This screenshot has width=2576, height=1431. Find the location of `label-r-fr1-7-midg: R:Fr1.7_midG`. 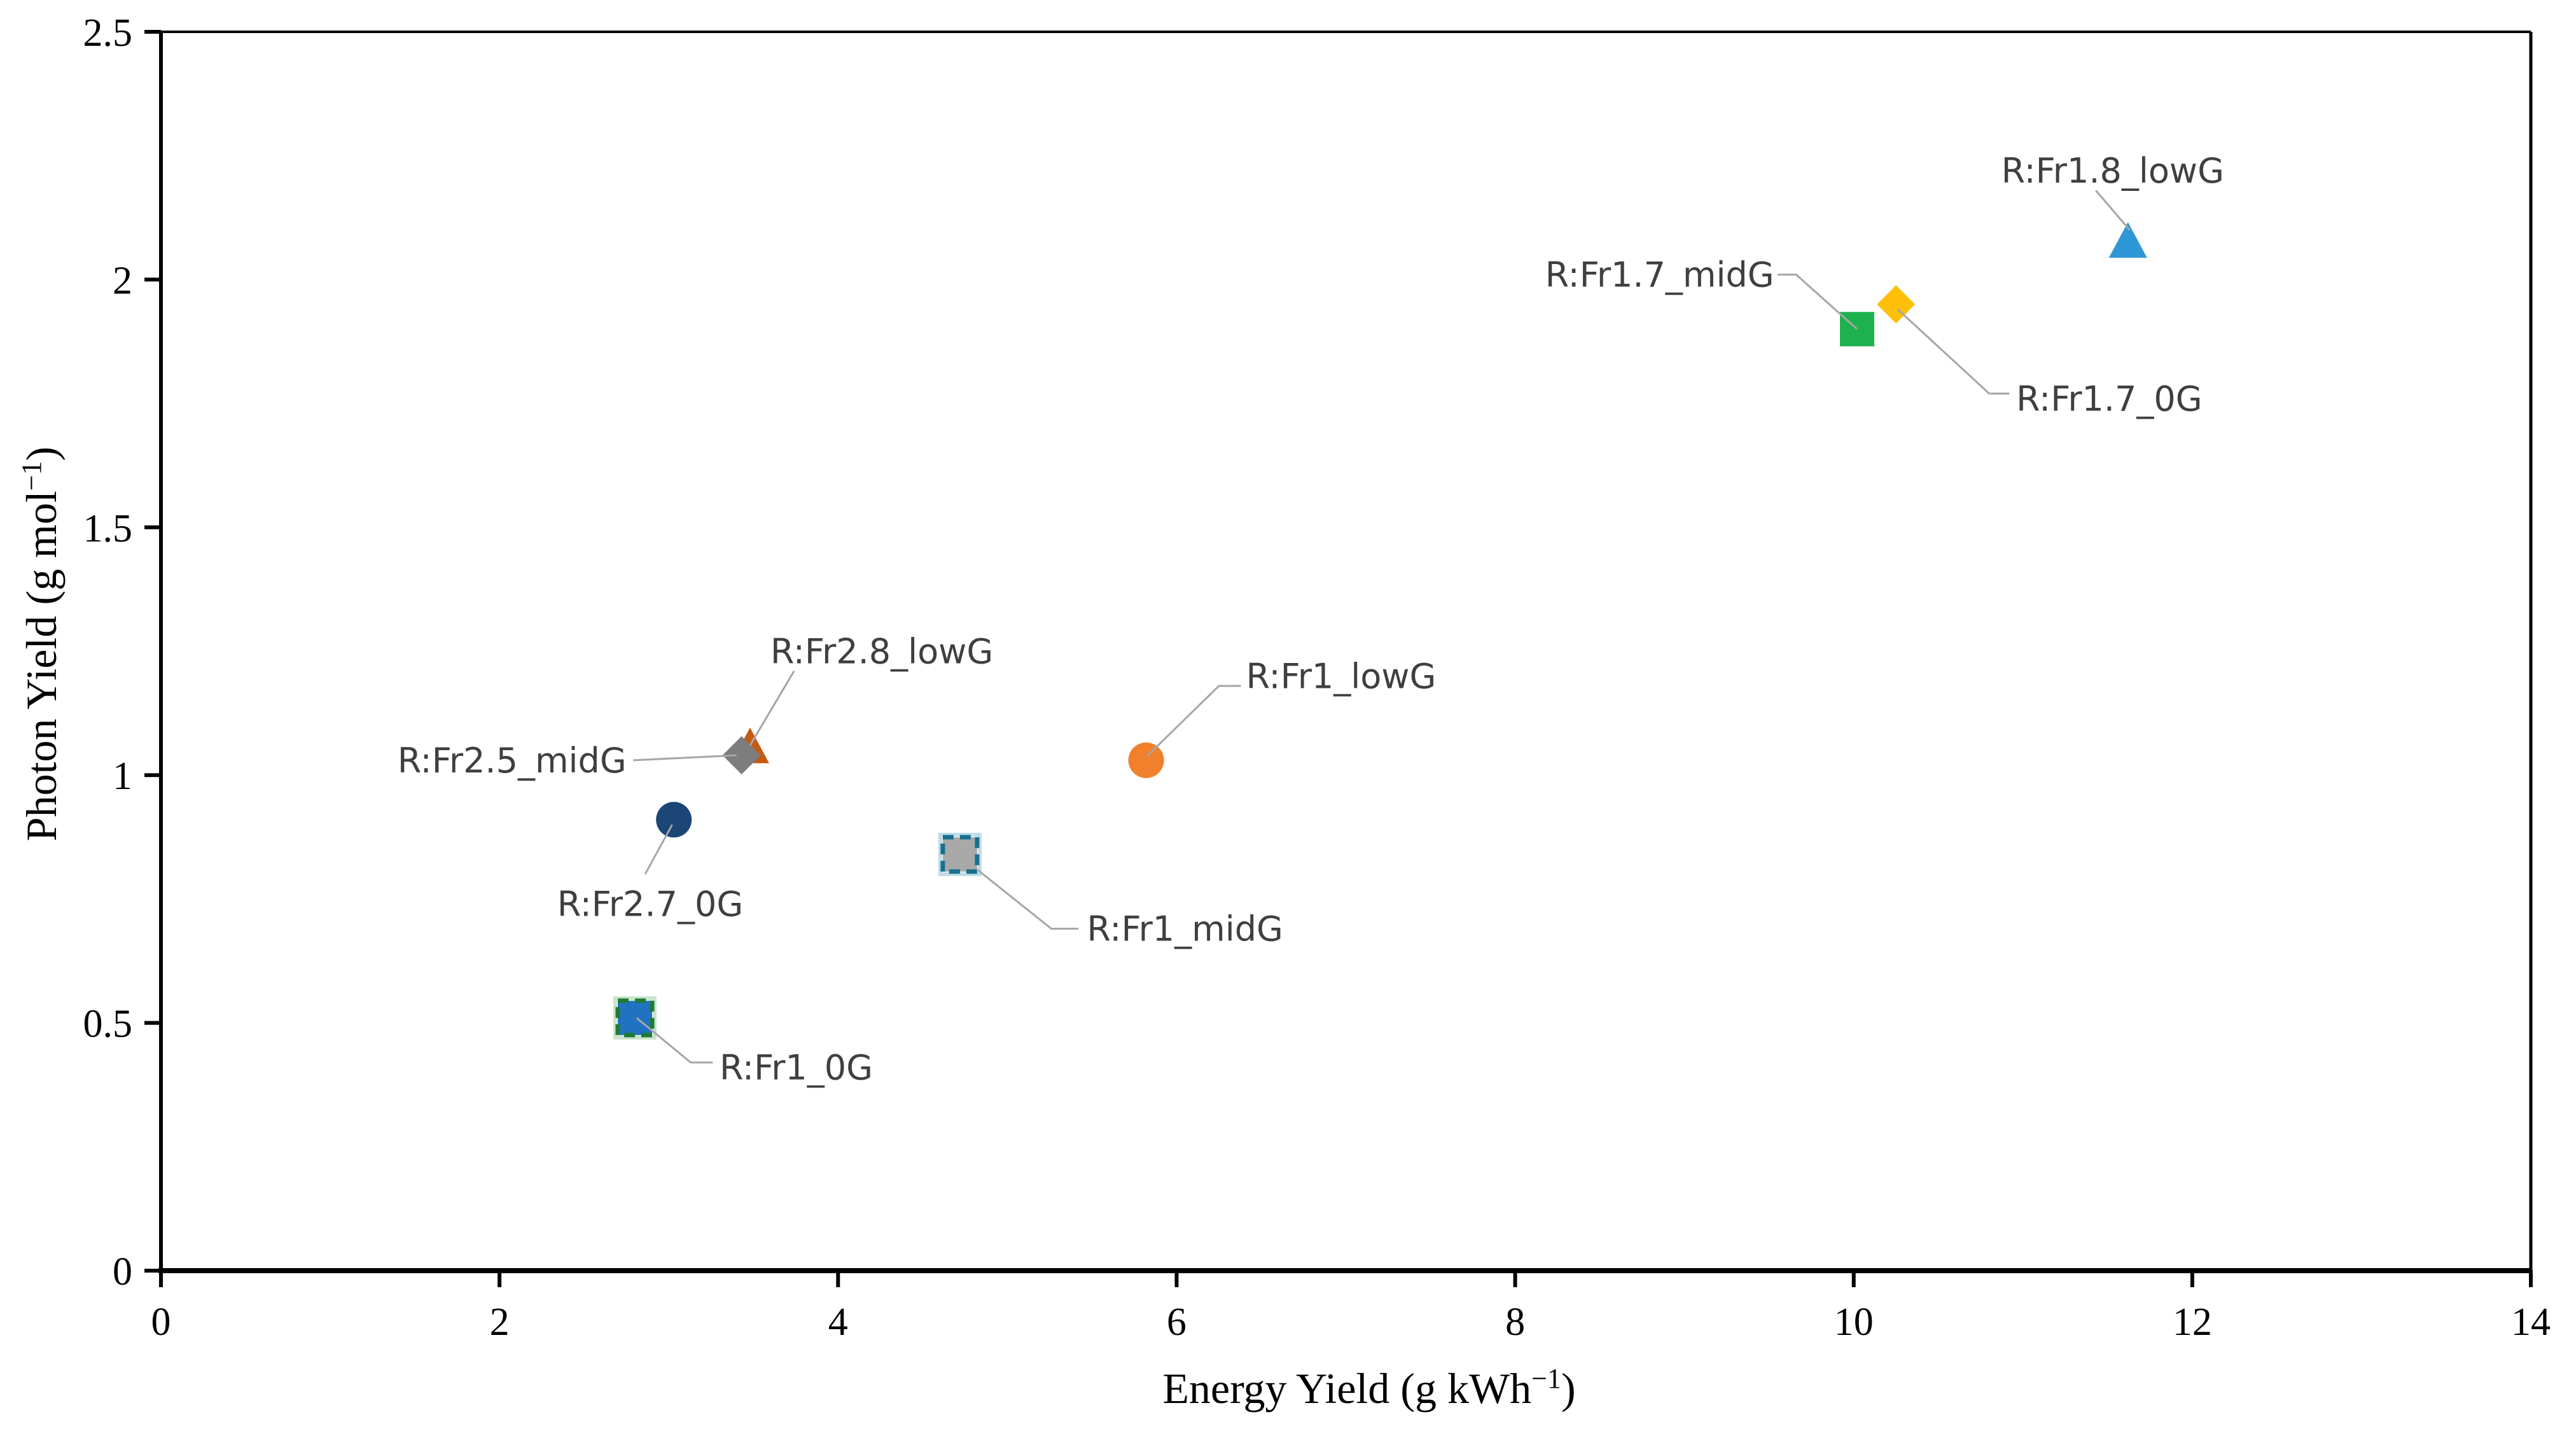

label-r-fr1-7-midg: R:Fr1.7_midG is located at coordinates (1659, 275).